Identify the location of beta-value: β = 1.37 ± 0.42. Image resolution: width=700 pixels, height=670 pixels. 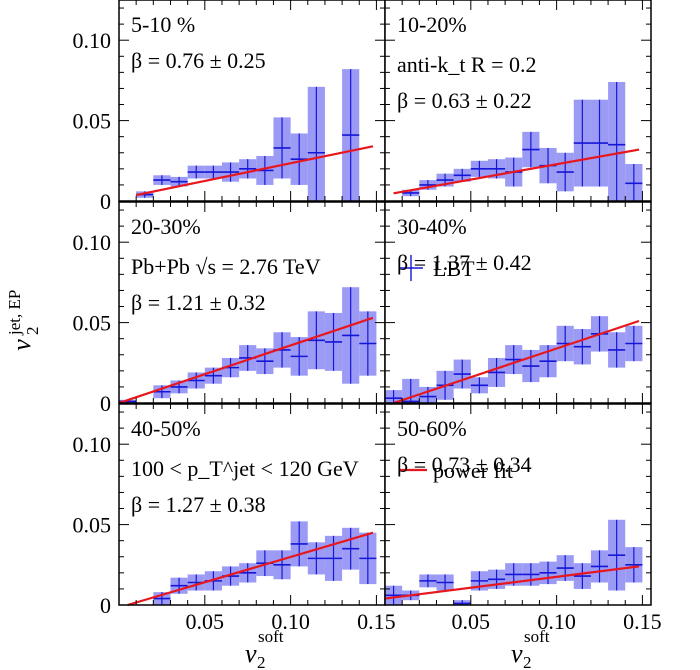
(464, 262).